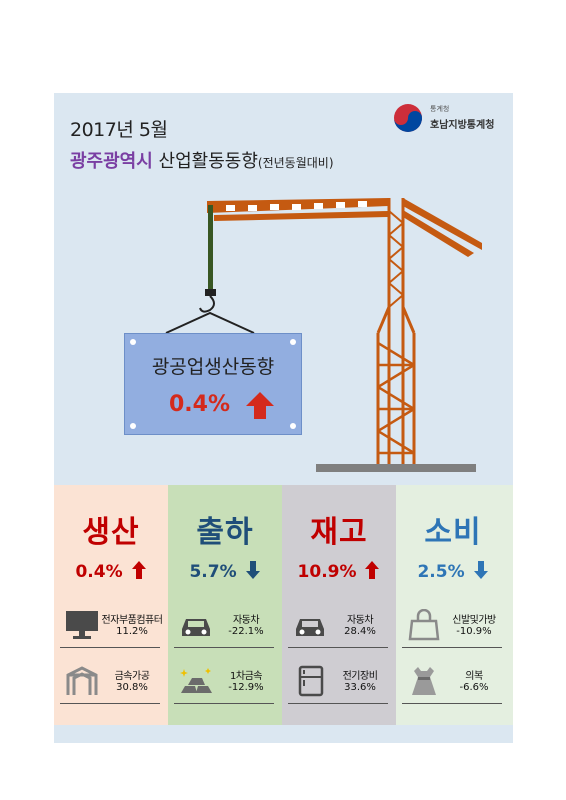 The height and width of the screenshot is (800, 566). I want to click on handbag-icon, so click(424, 625).